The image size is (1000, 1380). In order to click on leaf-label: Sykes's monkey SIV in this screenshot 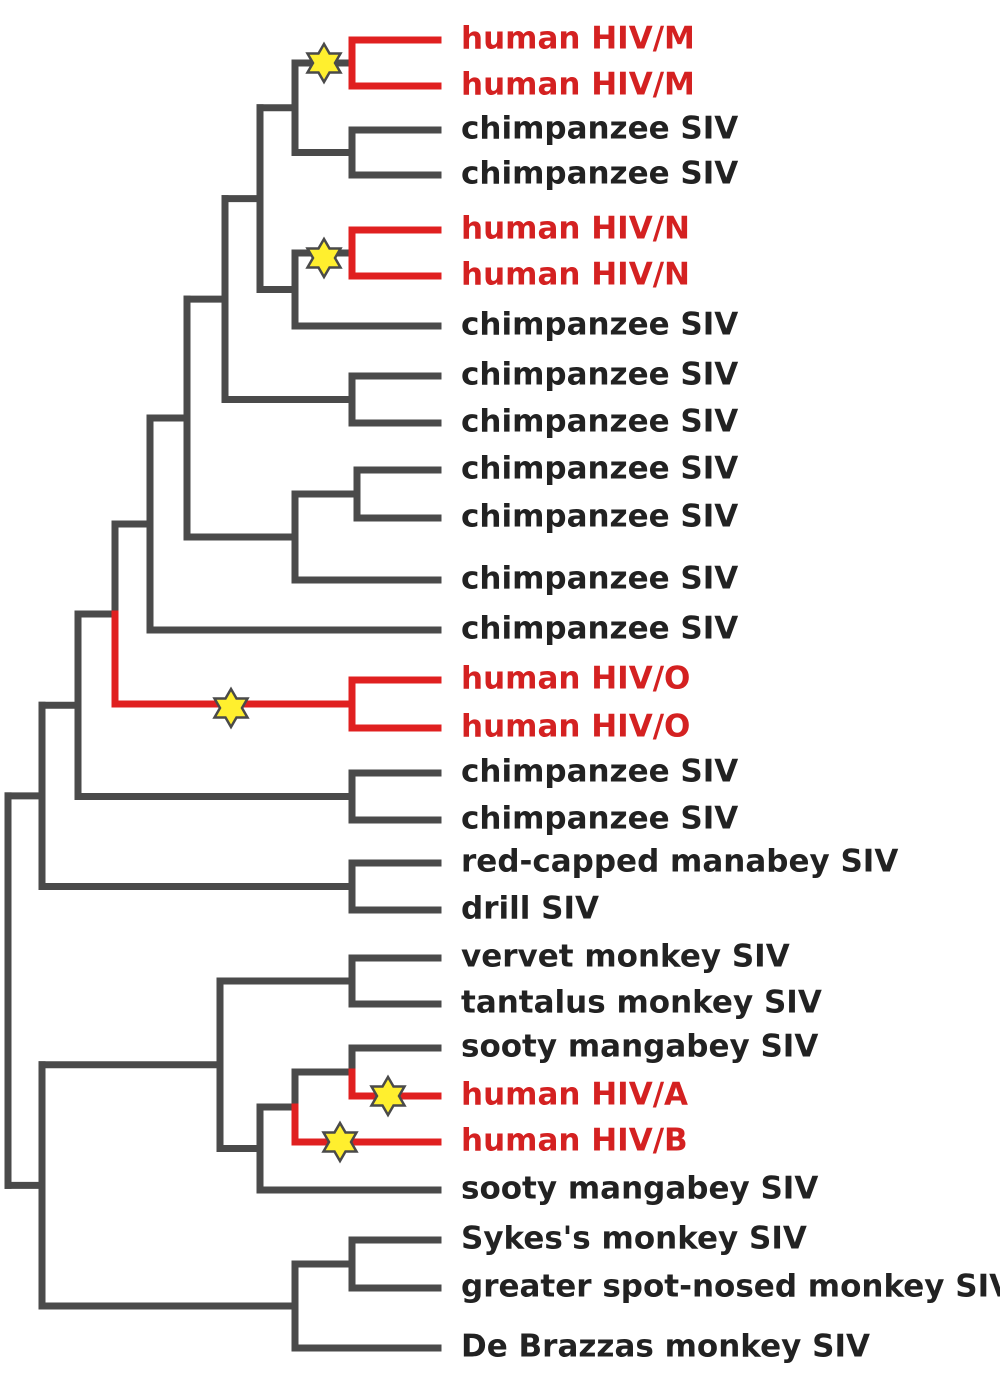, I will do `click(634, 1239)`.